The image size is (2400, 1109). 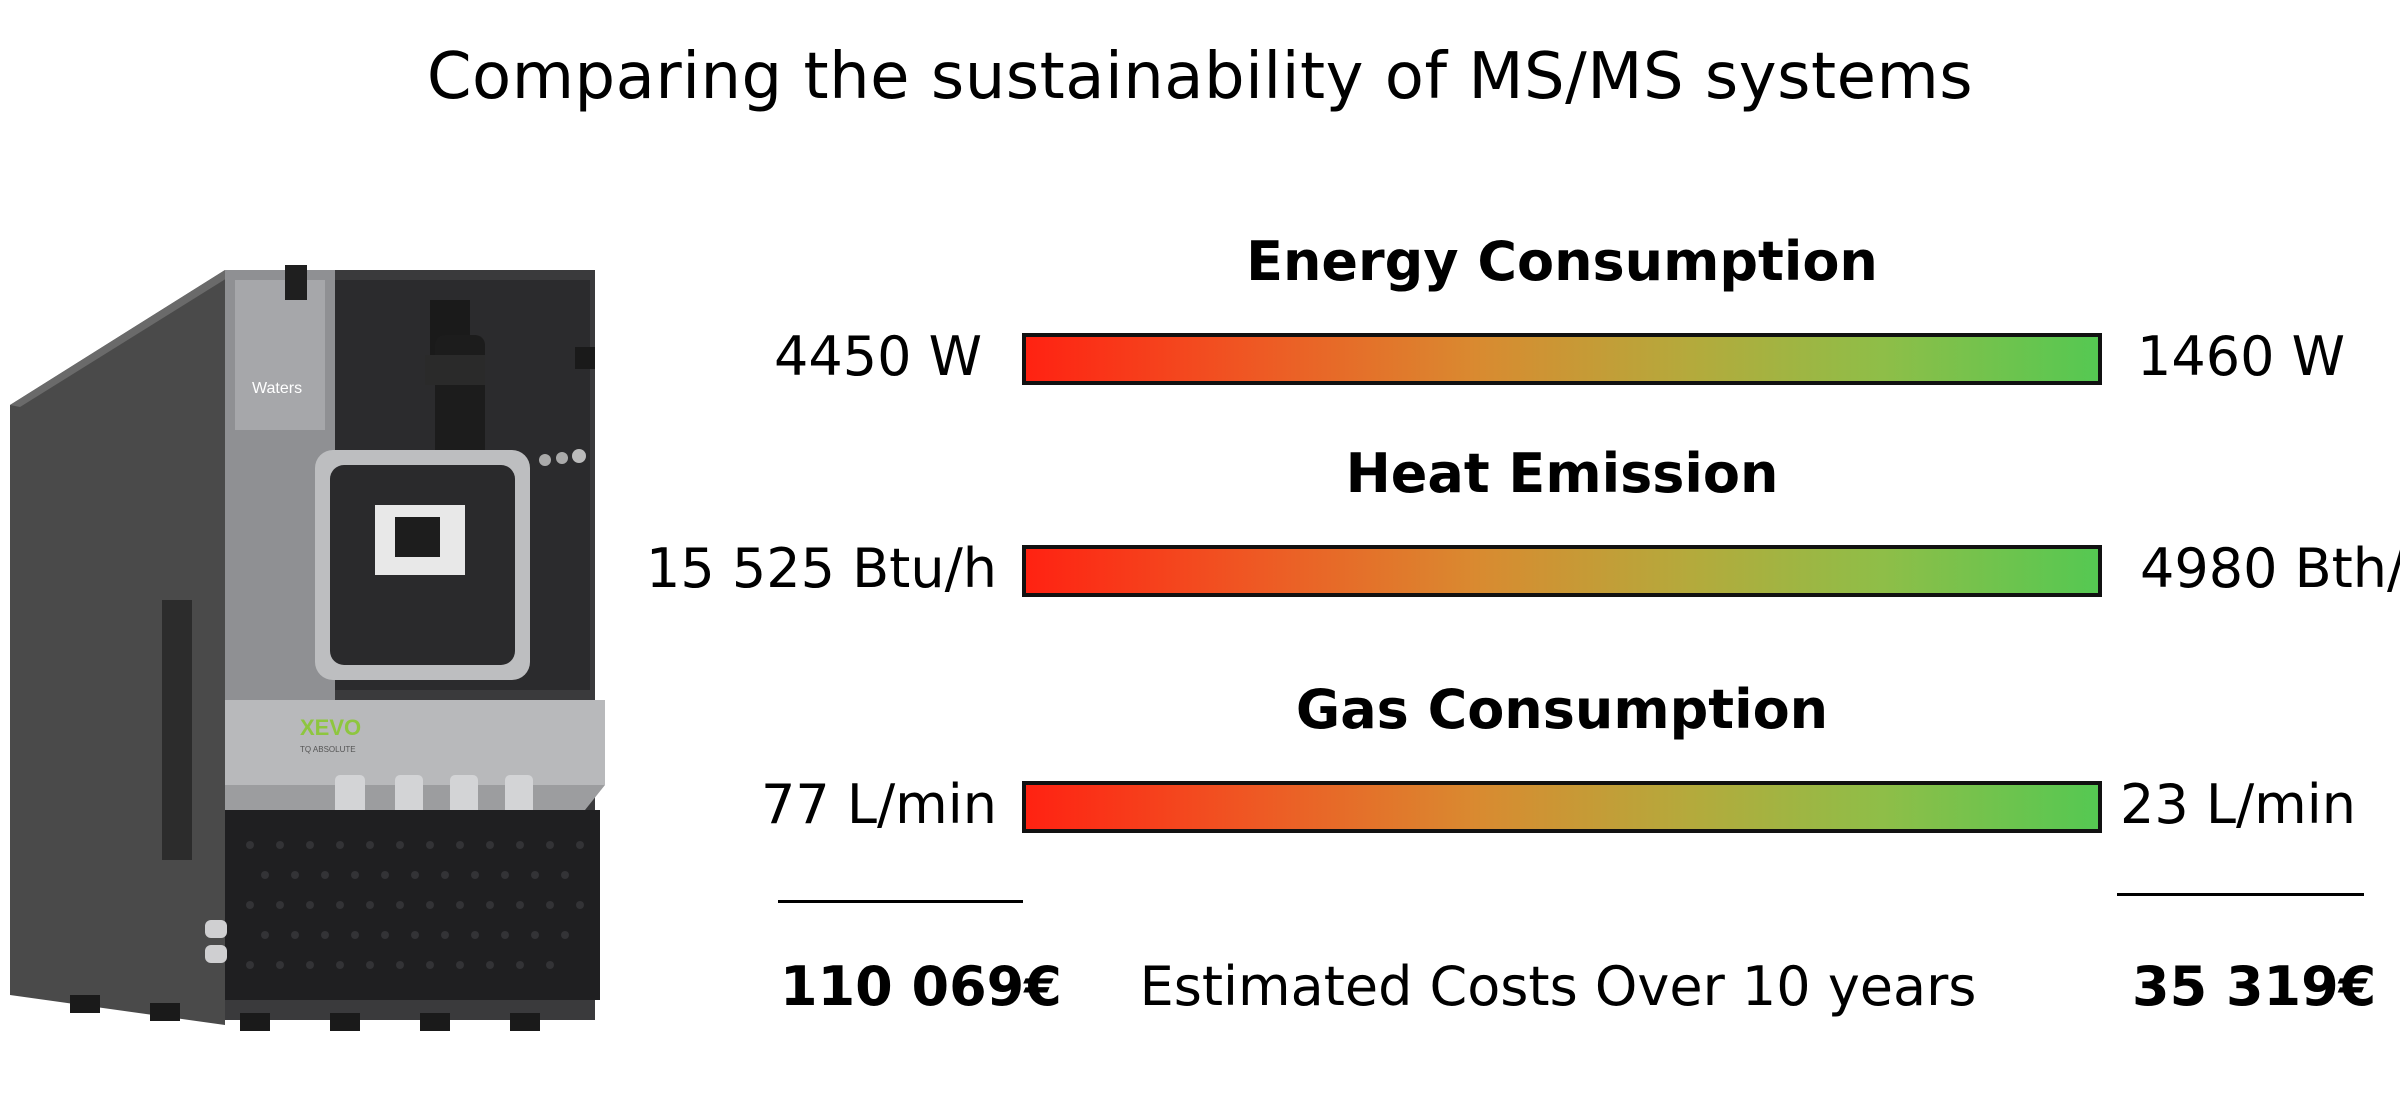 I want to click on right-divider-rule, so click(x=2240, y=894).